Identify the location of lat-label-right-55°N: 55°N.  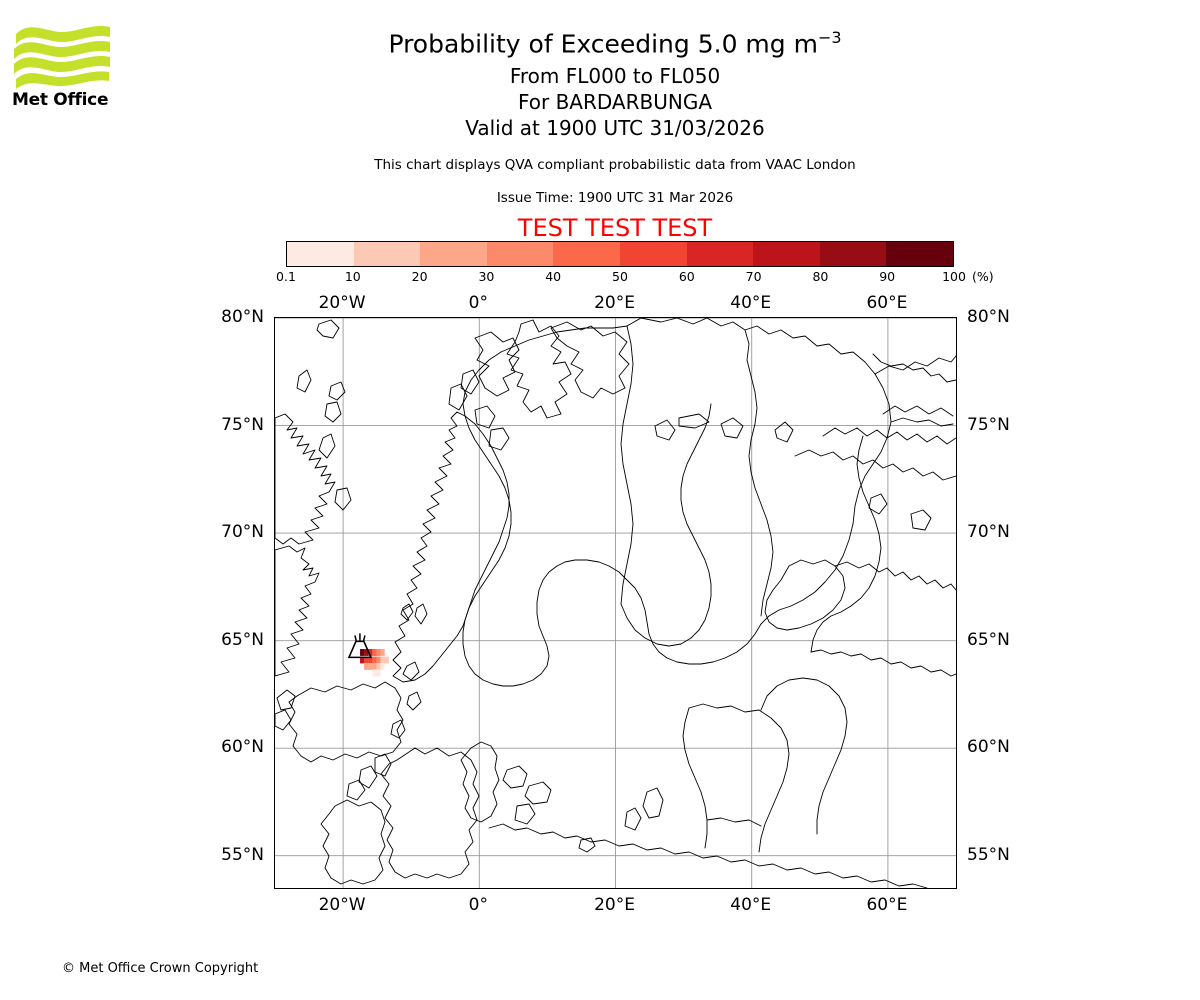
(988, 854).